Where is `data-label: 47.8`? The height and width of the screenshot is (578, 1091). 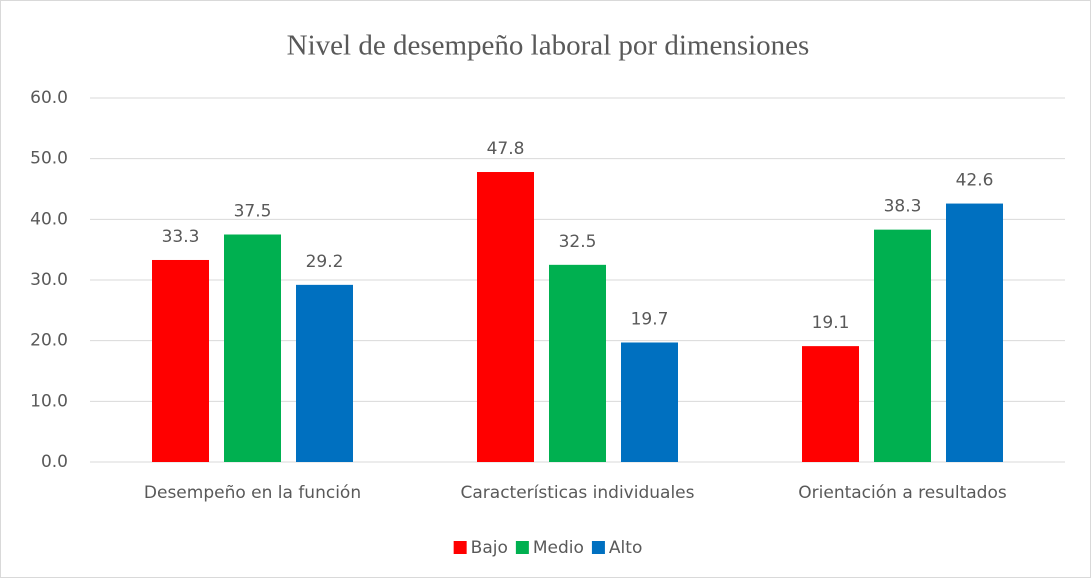 data-label: 47.8 is located at coordinates (506, 149).